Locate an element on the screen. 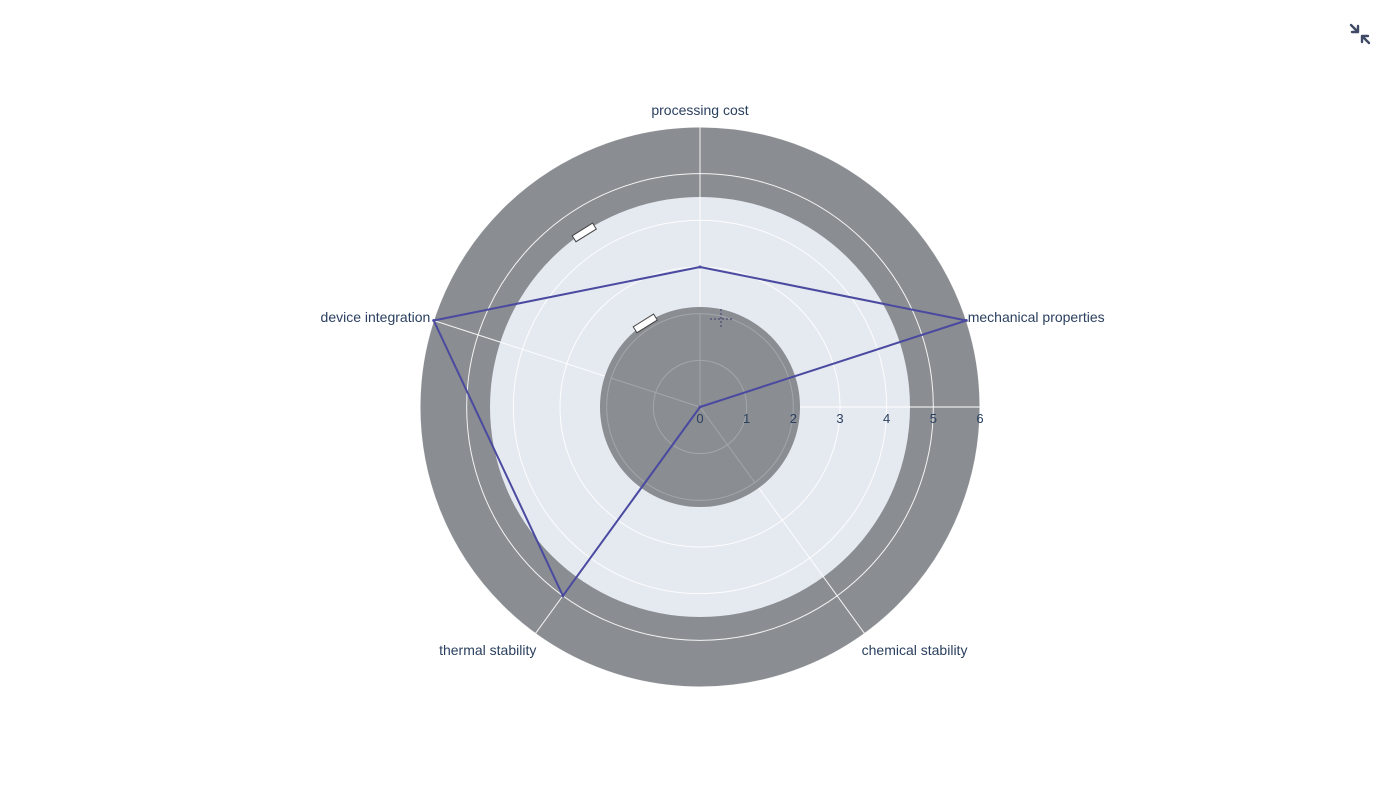 This screenshot has height=788, width=1400. crosshair-cursor is located at coordinates (721, 319).